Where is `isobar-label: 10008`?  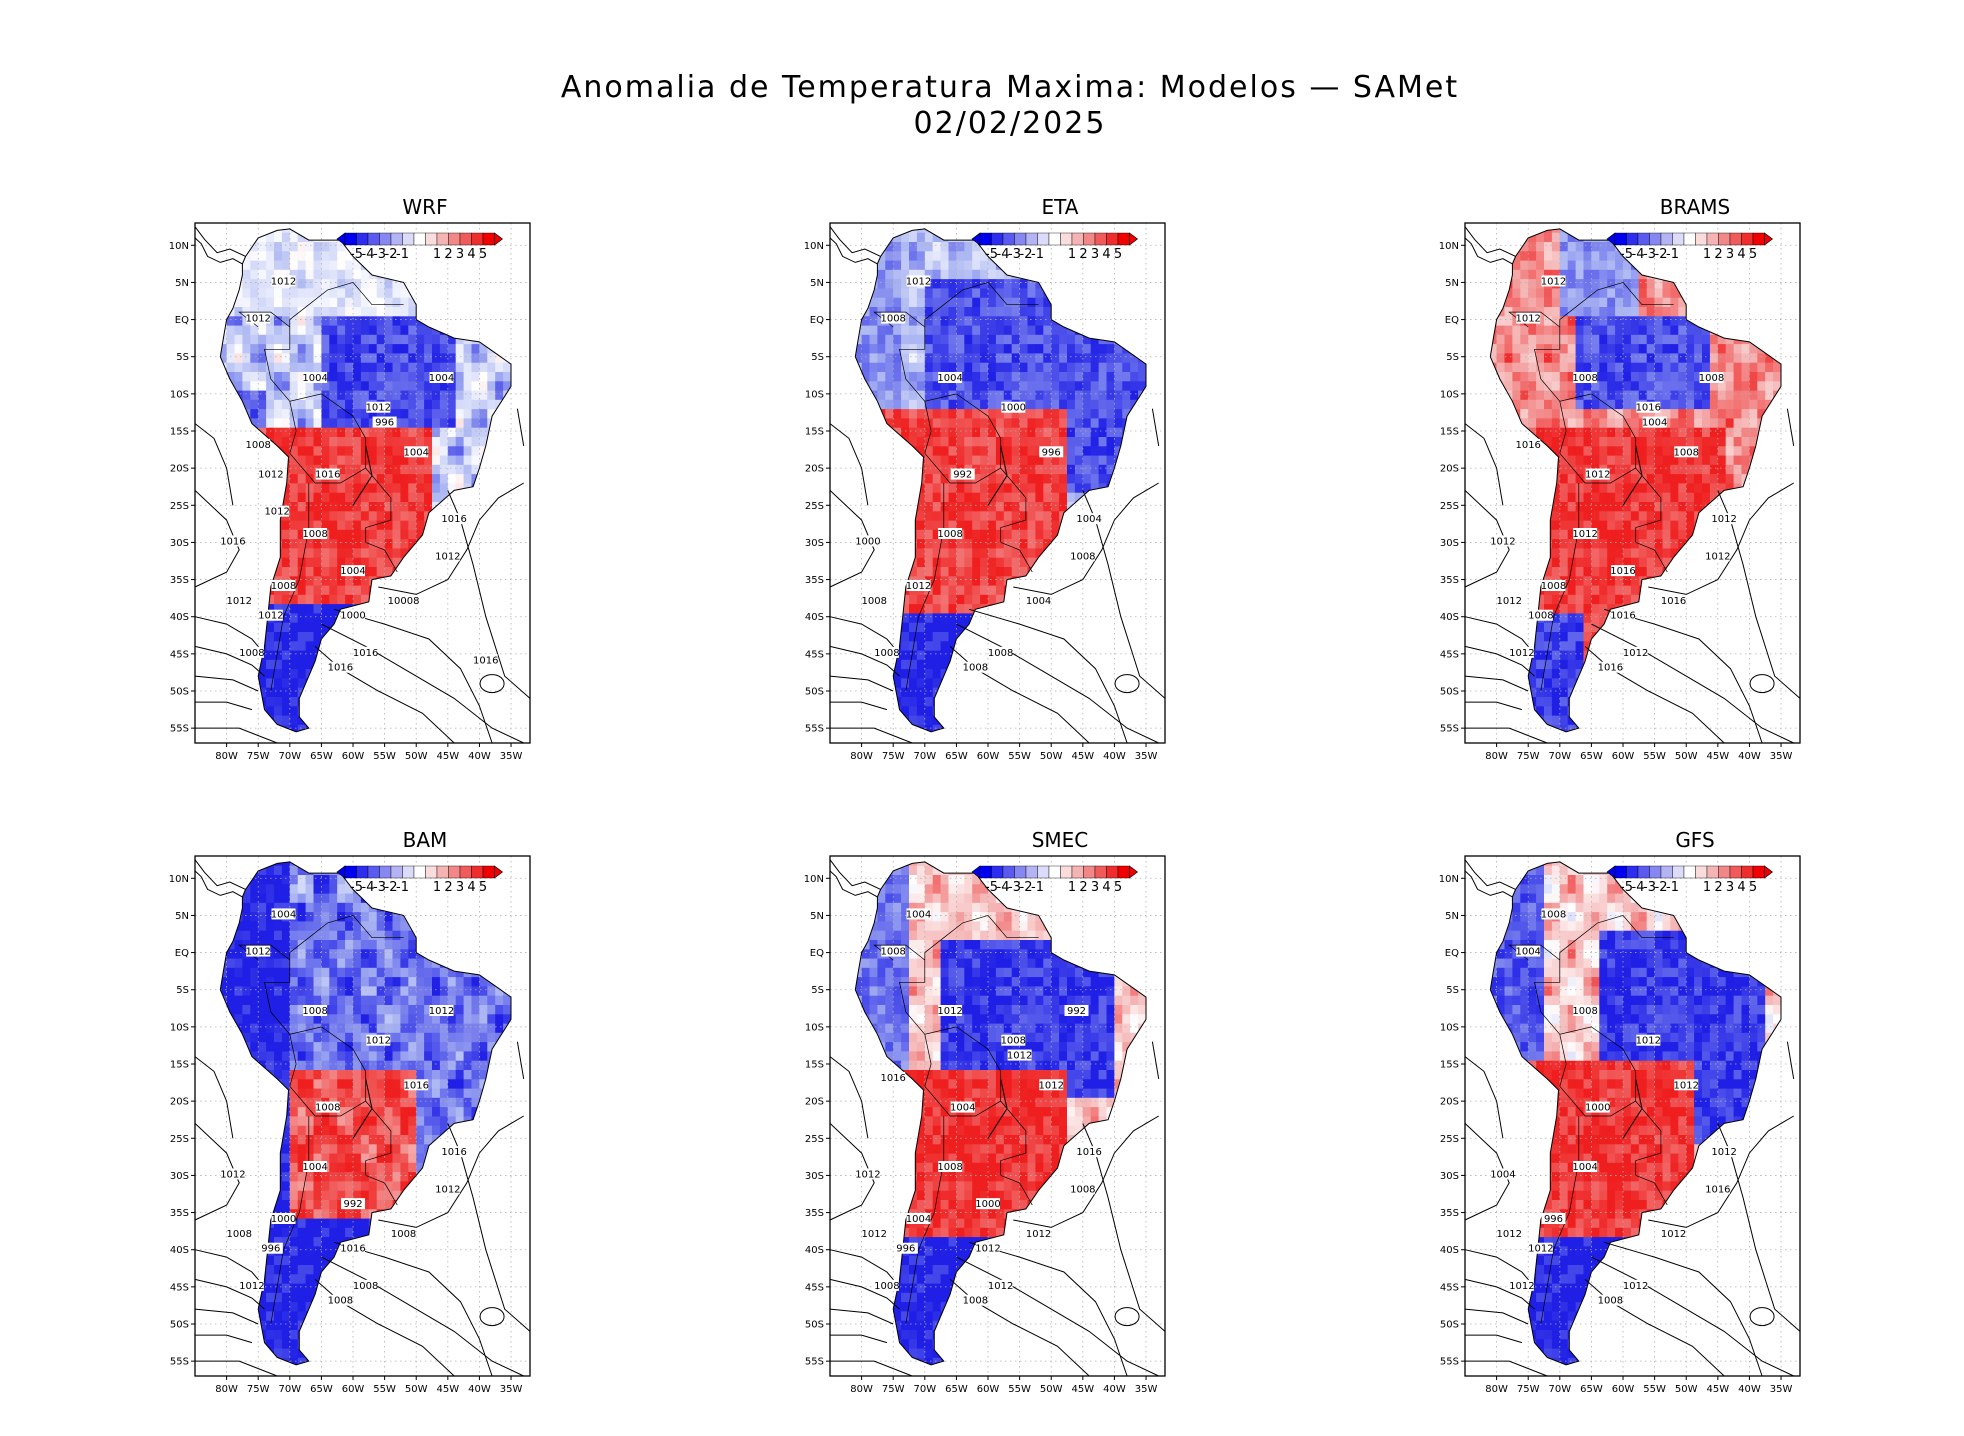 isobar-label: 10008 is located at coordinates (404, 601).